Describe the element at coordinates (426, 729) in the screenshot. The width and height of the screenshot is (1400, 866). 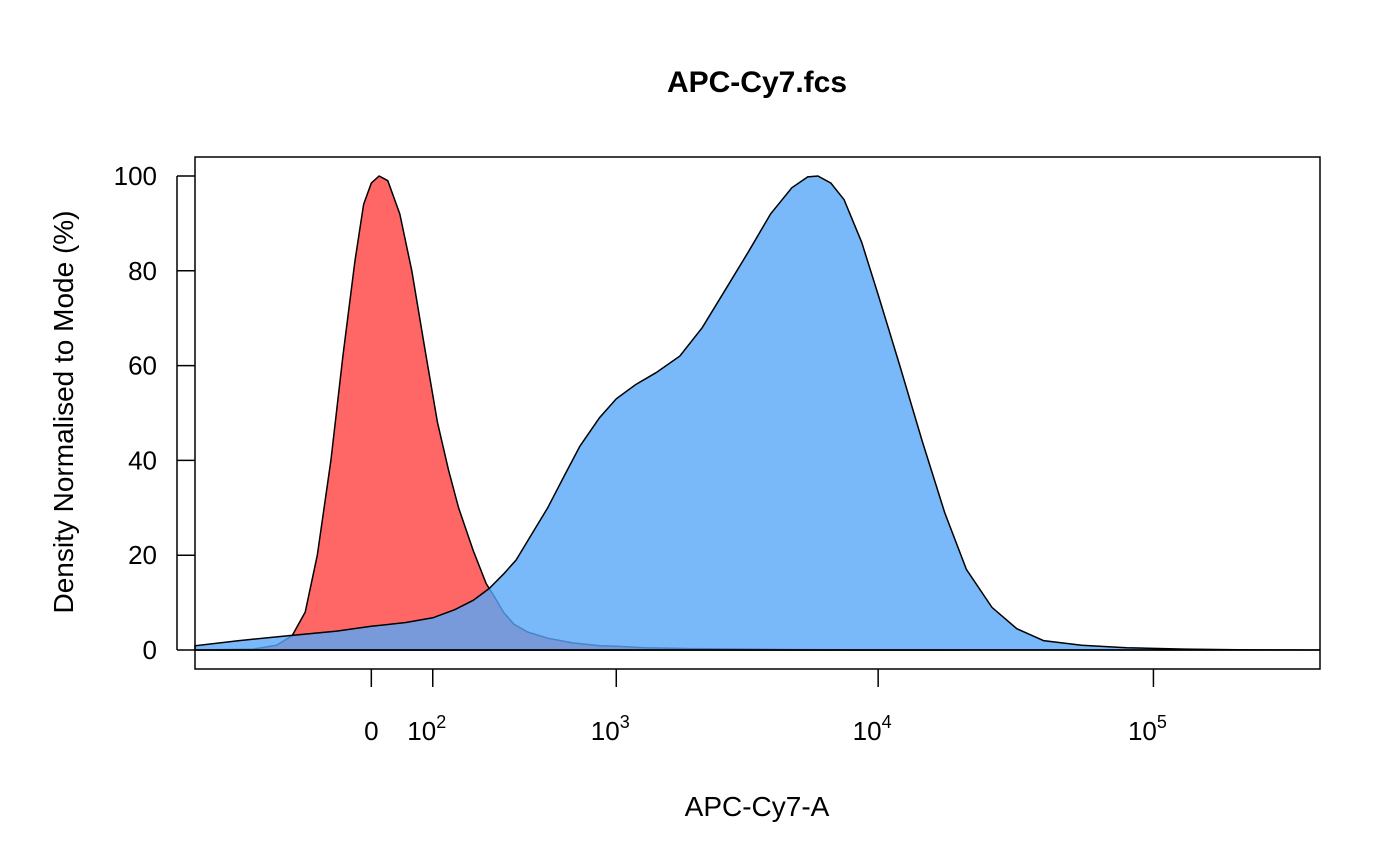
I see `x-tick-label: 10²` at that location.